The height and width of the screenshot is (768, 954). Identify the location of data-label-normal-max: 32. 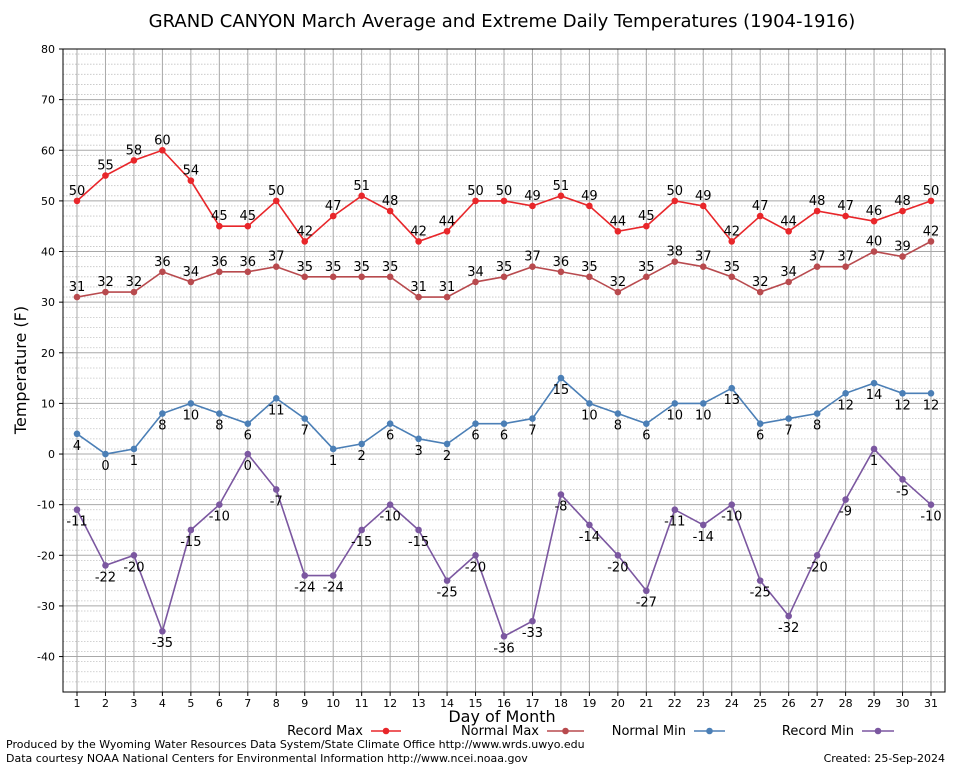
(105, 282).